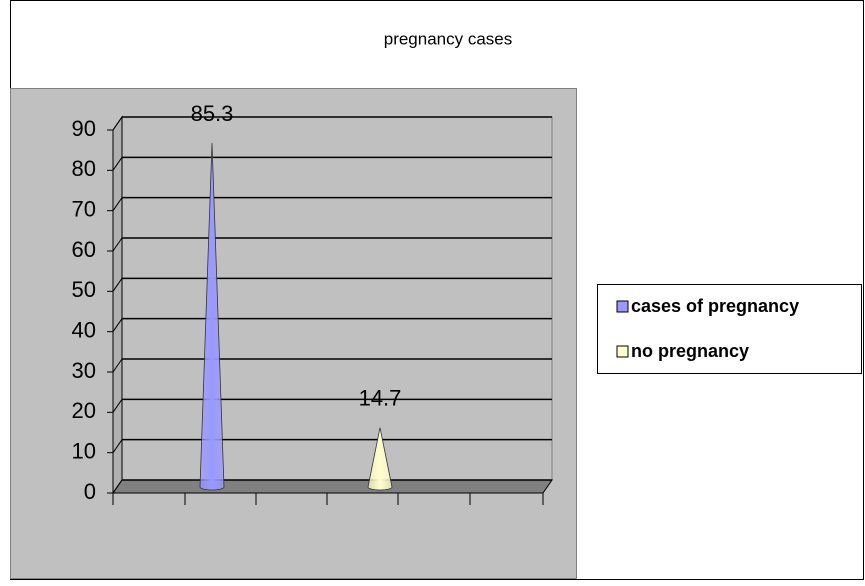 The height and width of the screenshot is (586, 865). What do you see at coordinates (84, 208) in the screenshot?
I see `y-tick-label: 70` at bounding box center [84, 208].